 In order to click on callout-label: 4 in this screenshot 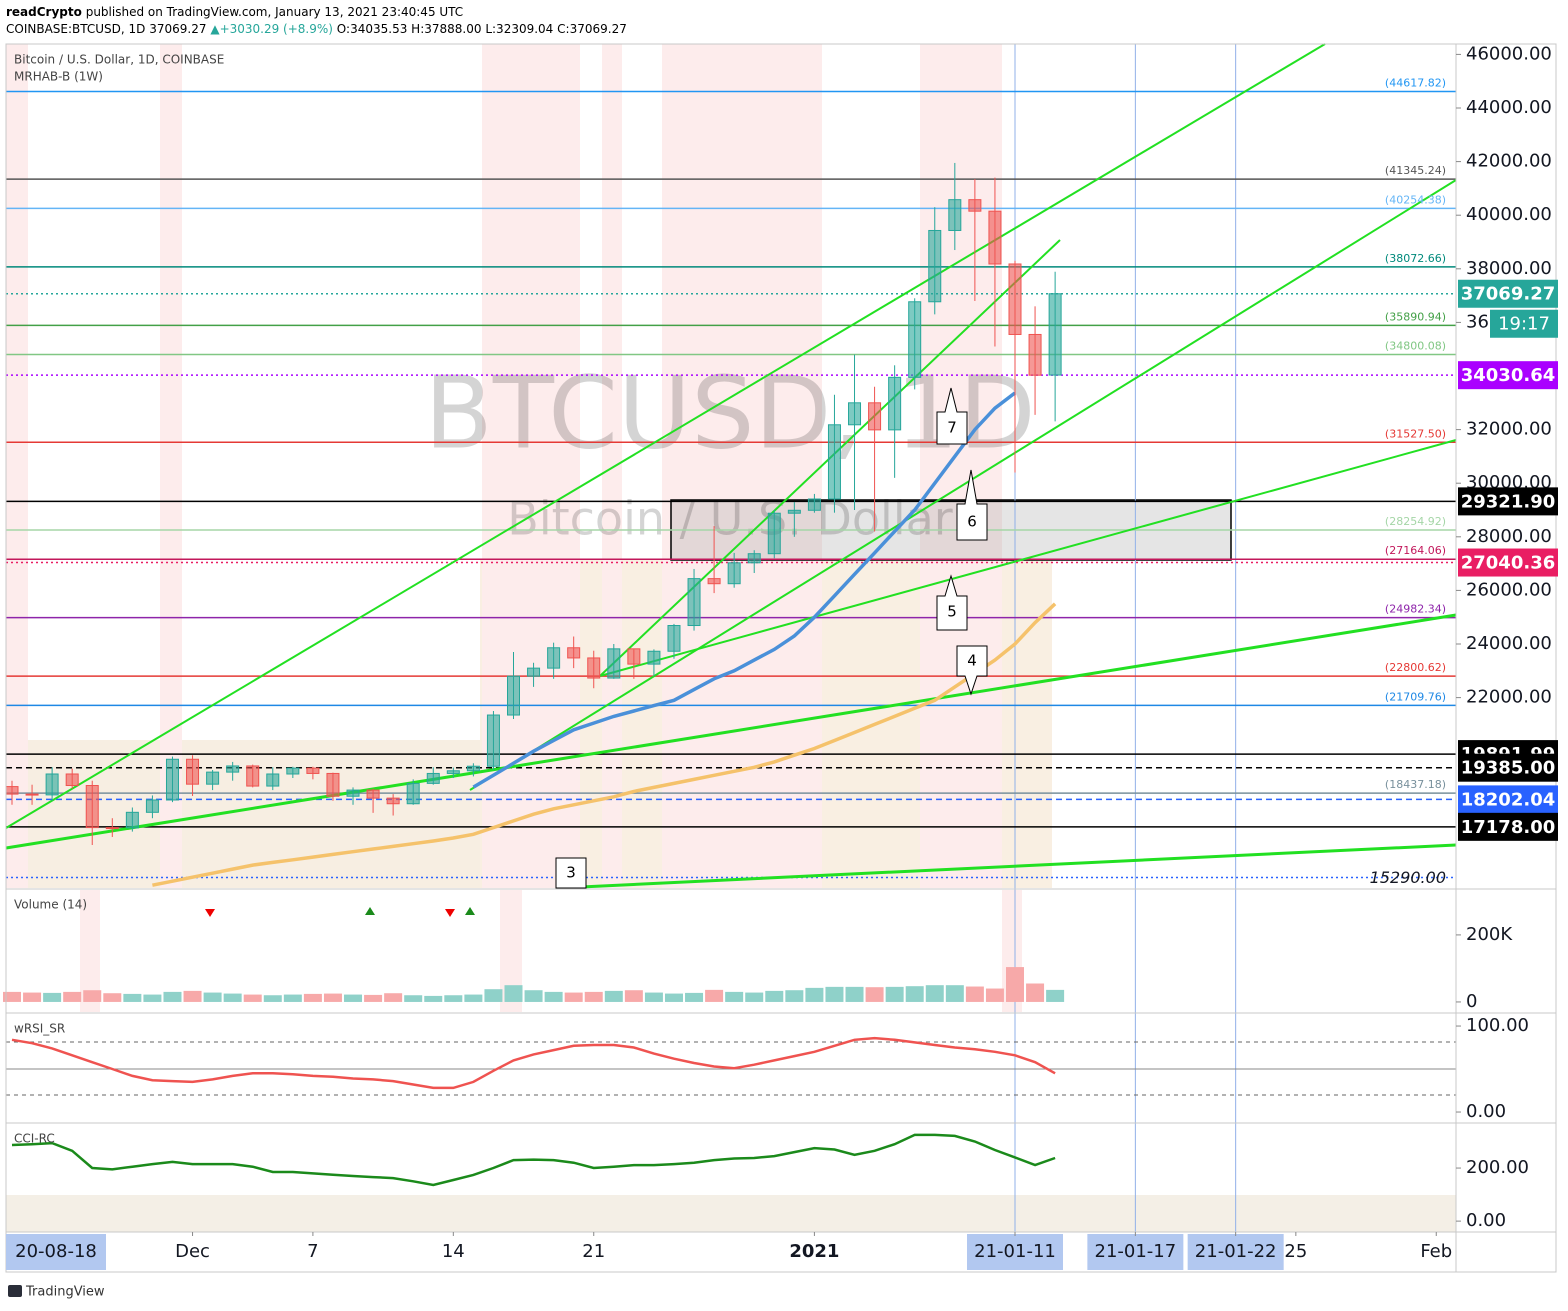, I will do `click(972, 661)`.